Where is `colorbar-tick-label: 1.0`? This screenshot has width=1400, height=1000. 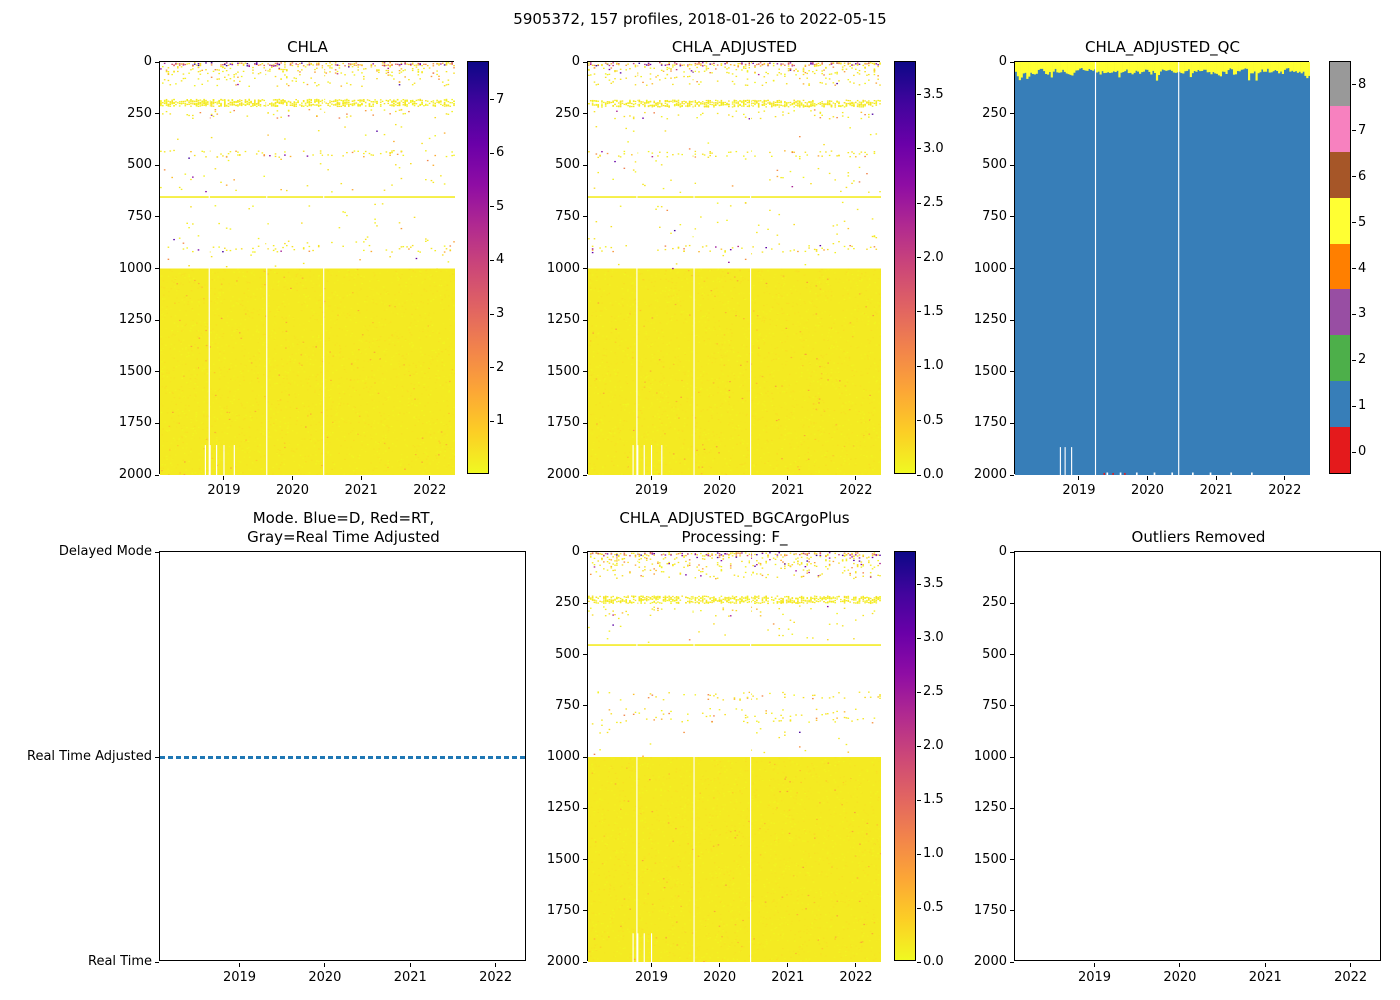 colorbar-tick-label: 1.0 is located at coordinates (933, 854).